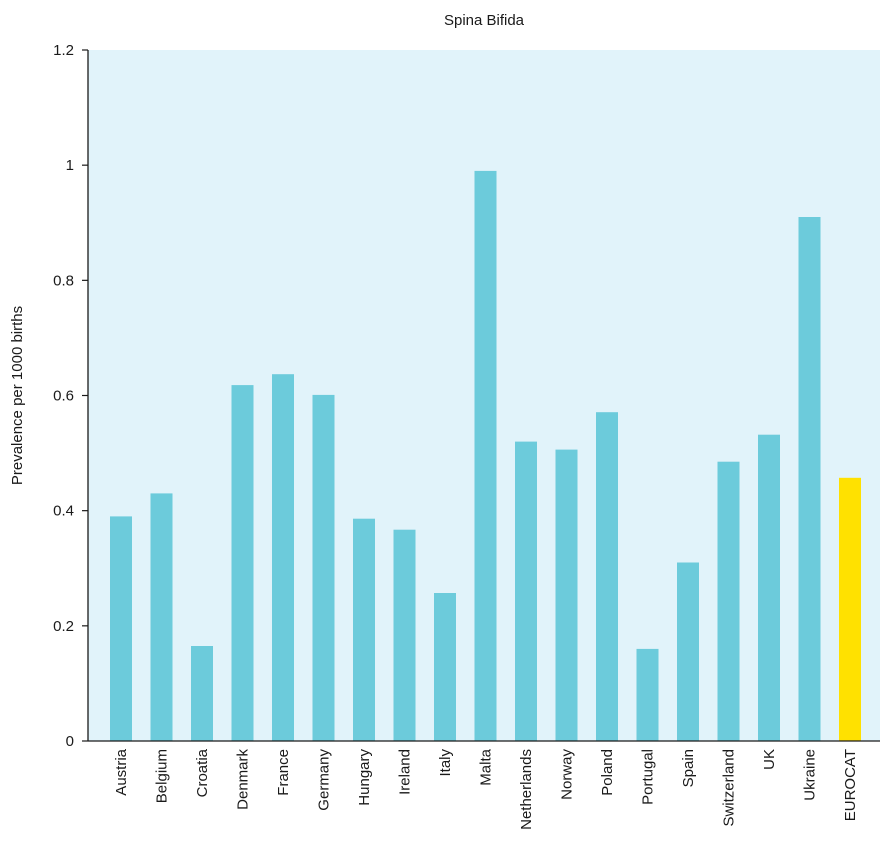  Describe the element at coordinates (445, 763) in the screenshot. I see `x-tick-label-italy: Italy` at that location.